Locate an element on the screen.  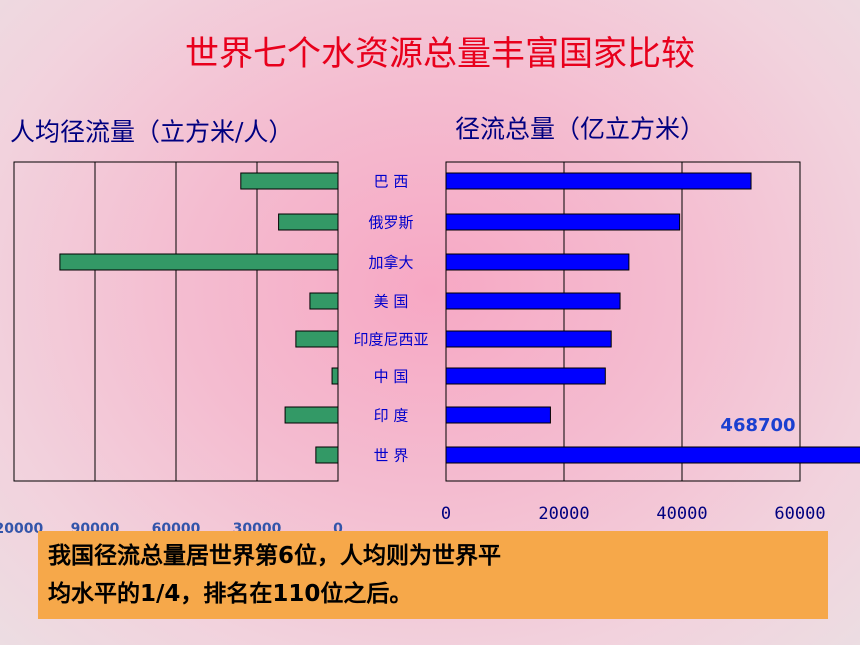
annotation: 我国径流总量居世界第6位，人均则为世界平 均水平的1/4，排名在110位之后。 is located at coordinates (433, 575).